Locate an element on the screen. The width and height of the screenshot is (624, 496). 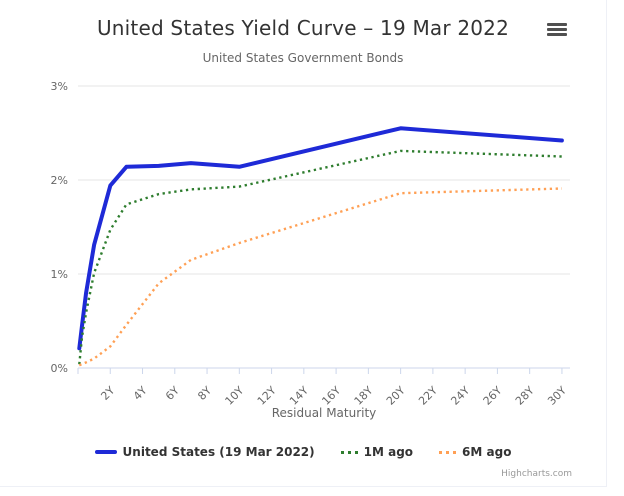
y-axis-label: 0% is located at coordinates (59, 368).